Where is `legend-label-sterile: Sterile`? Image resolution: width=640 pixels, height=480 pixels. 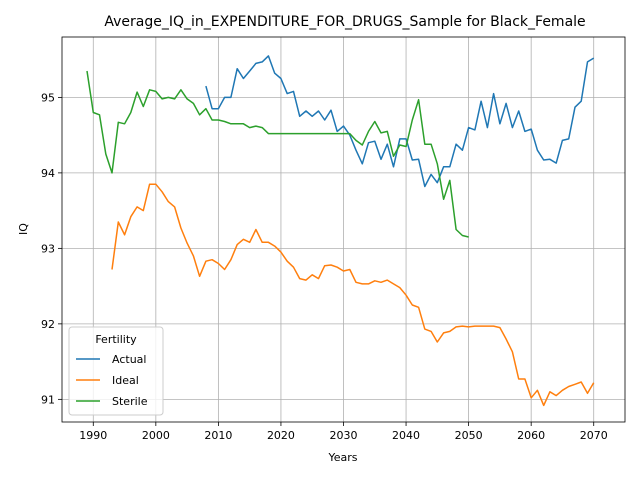 legend-label-sterile: Sterile is located at coordinates (130, 401).